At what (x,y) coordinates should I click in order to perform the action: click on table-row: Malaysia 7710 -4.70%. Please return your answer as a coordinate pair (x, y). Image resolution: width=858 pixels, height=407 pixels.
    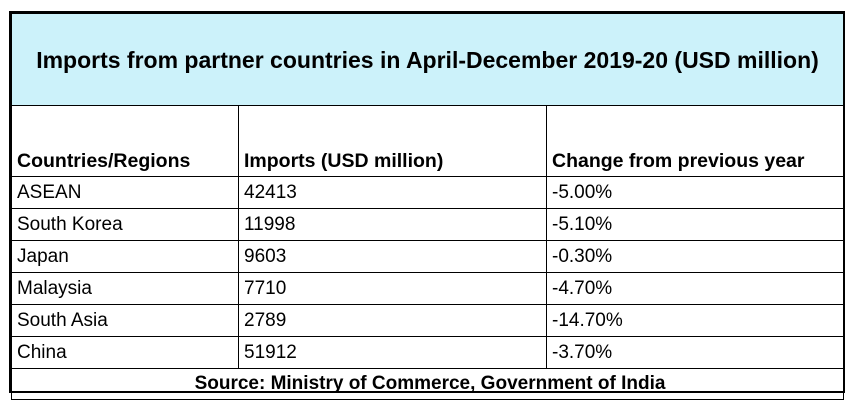
    Looking at the image, I should click on (427, 288).